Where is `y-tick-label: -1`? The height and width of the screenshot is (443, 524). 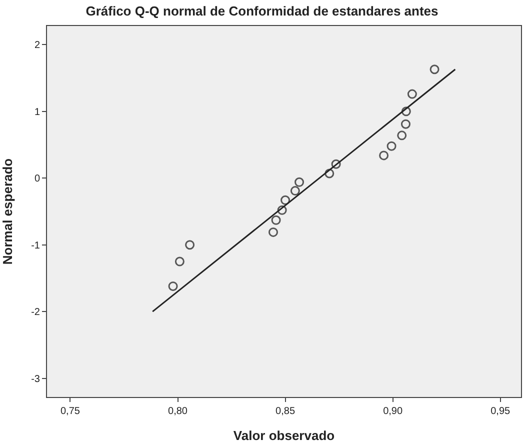 y-tick-label: -1 is located at coordinates (35, 246).